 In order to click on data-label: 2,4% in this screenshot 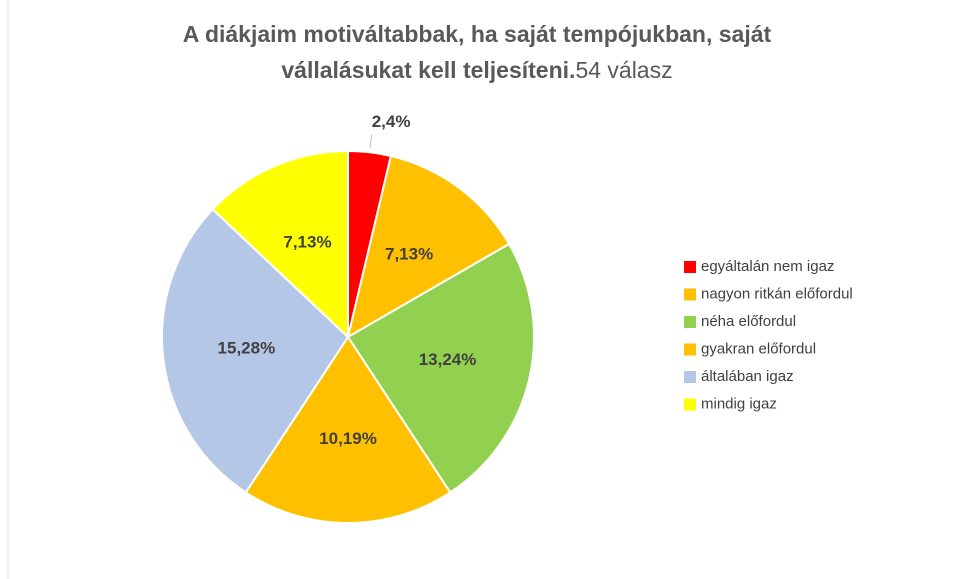, I will do `click(391, 121)`.